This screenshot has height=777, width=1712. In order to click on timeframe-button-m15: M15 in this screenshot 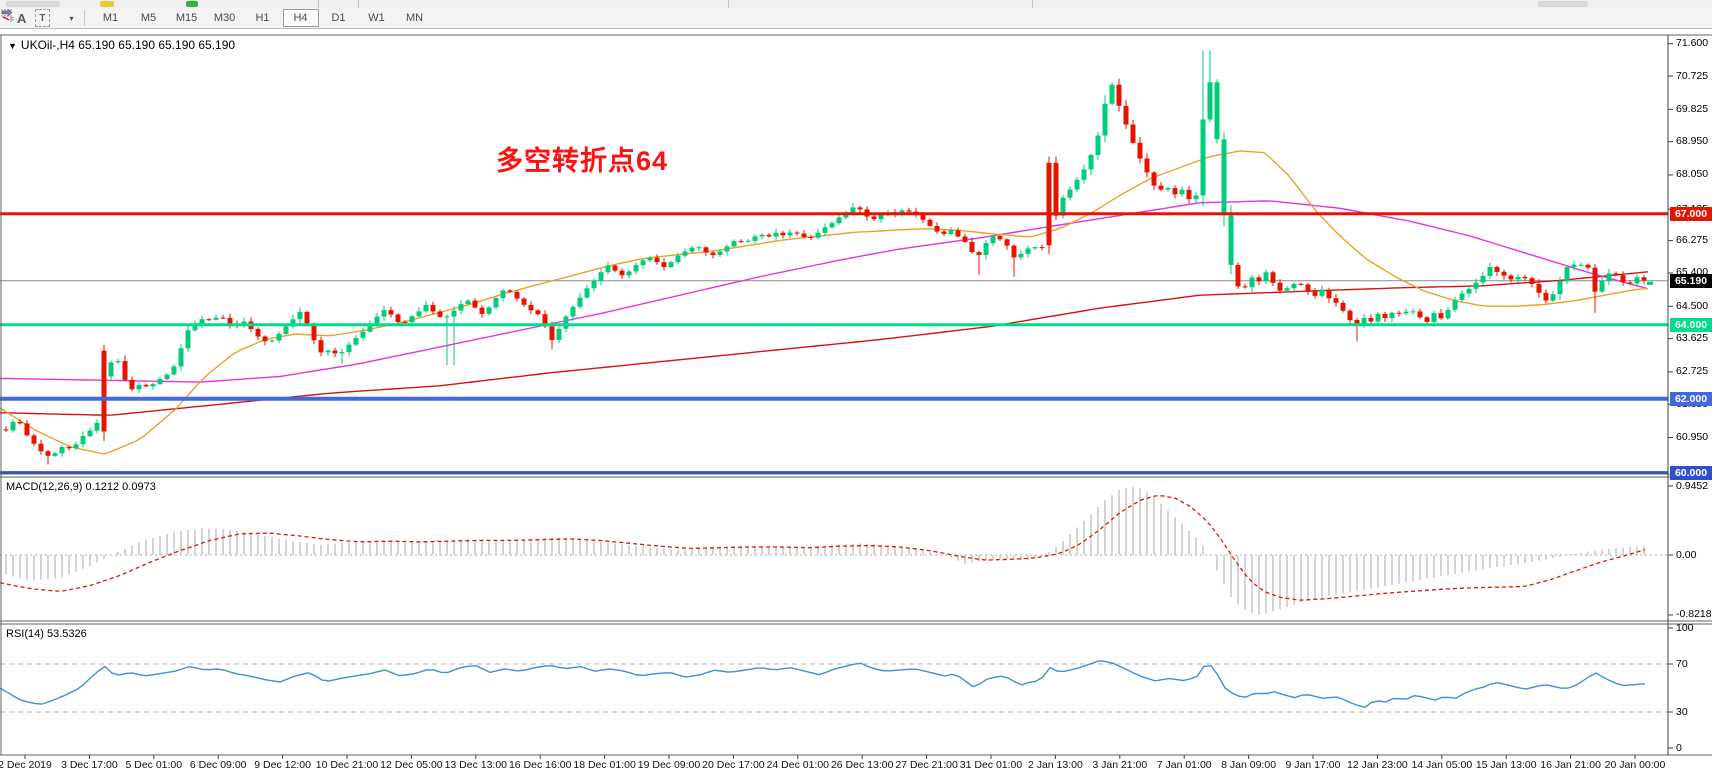, I will do `click(186, 18)`.